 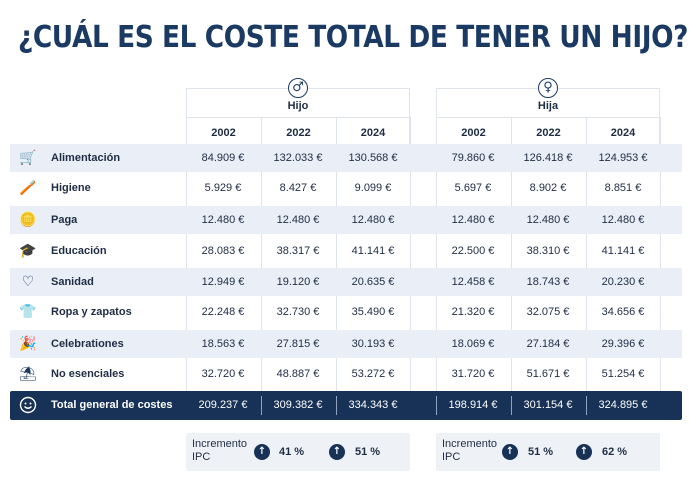 What do you see at coordinates (64, 220) in the screenshot?
I see `row-label: Paga` at bounding box center [64, 220].